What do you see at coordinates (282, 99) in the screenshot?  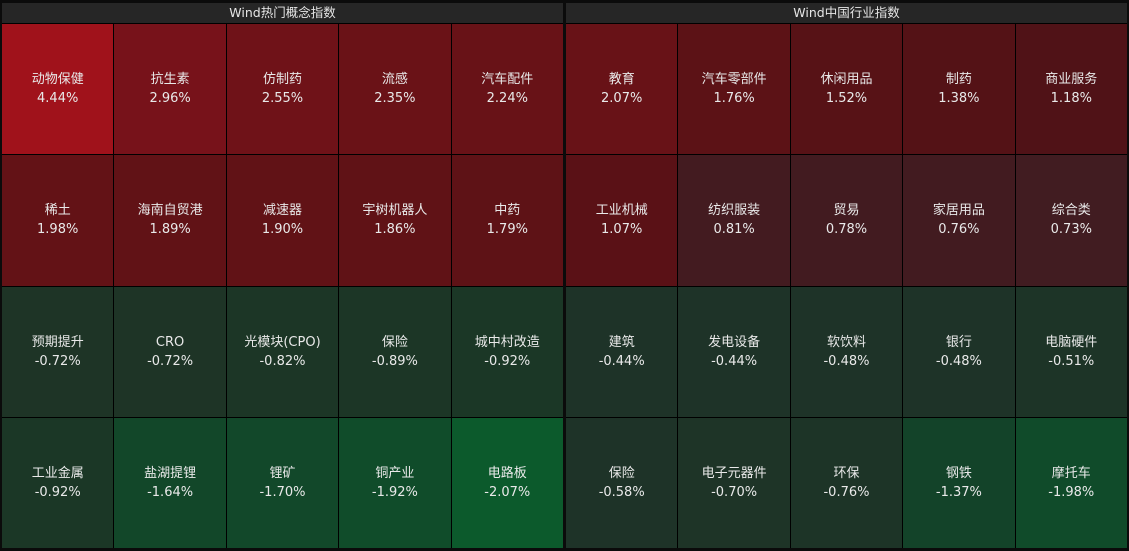 I see `tile-change: 2.55%` at bounding box center [282, 99].